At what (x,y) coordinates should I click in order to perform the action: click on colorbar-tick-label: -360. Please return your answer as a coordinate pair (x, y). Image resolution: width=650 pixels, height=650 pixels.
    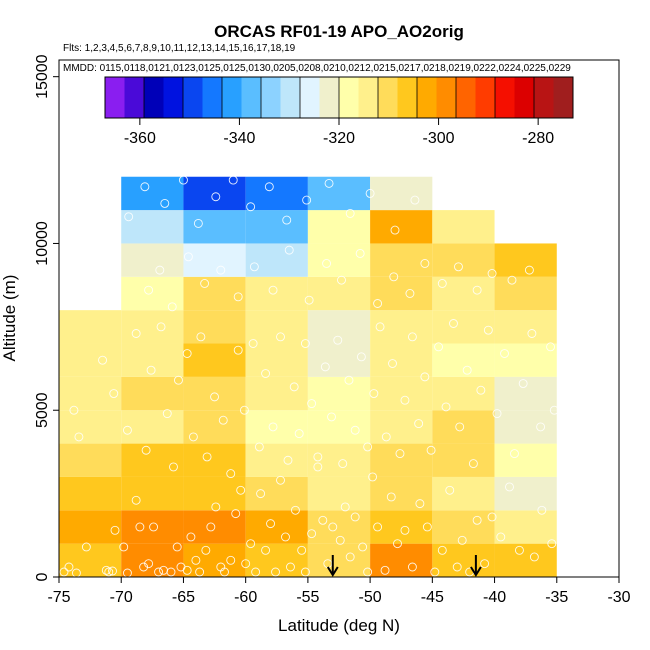
    Looking at the image, I should click on (140, 138).